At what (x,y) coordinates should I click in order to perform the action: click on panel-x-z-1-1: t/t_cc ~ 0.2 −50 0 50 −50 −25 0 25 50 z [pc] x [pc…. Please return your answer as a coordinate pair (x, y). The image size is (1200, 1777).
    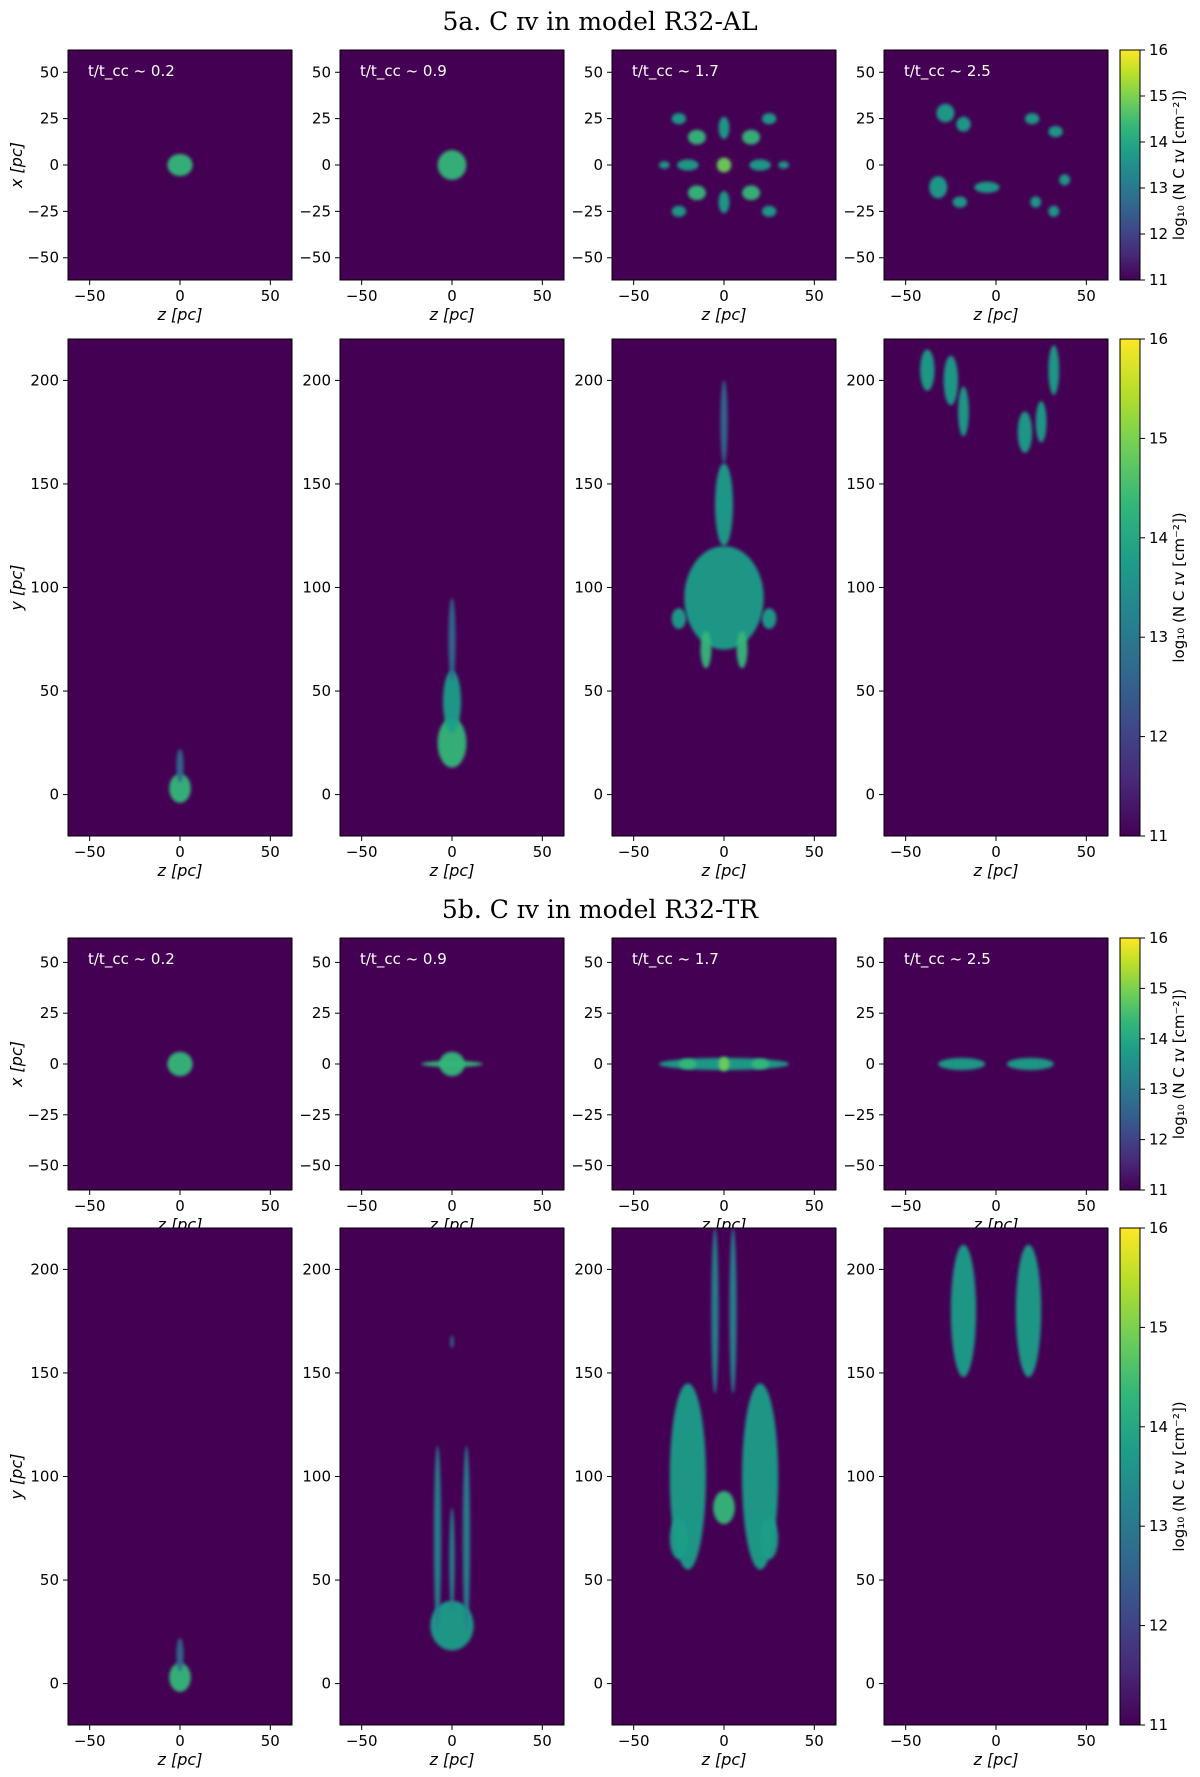
    Looking at the image, I should click on (150, 186).